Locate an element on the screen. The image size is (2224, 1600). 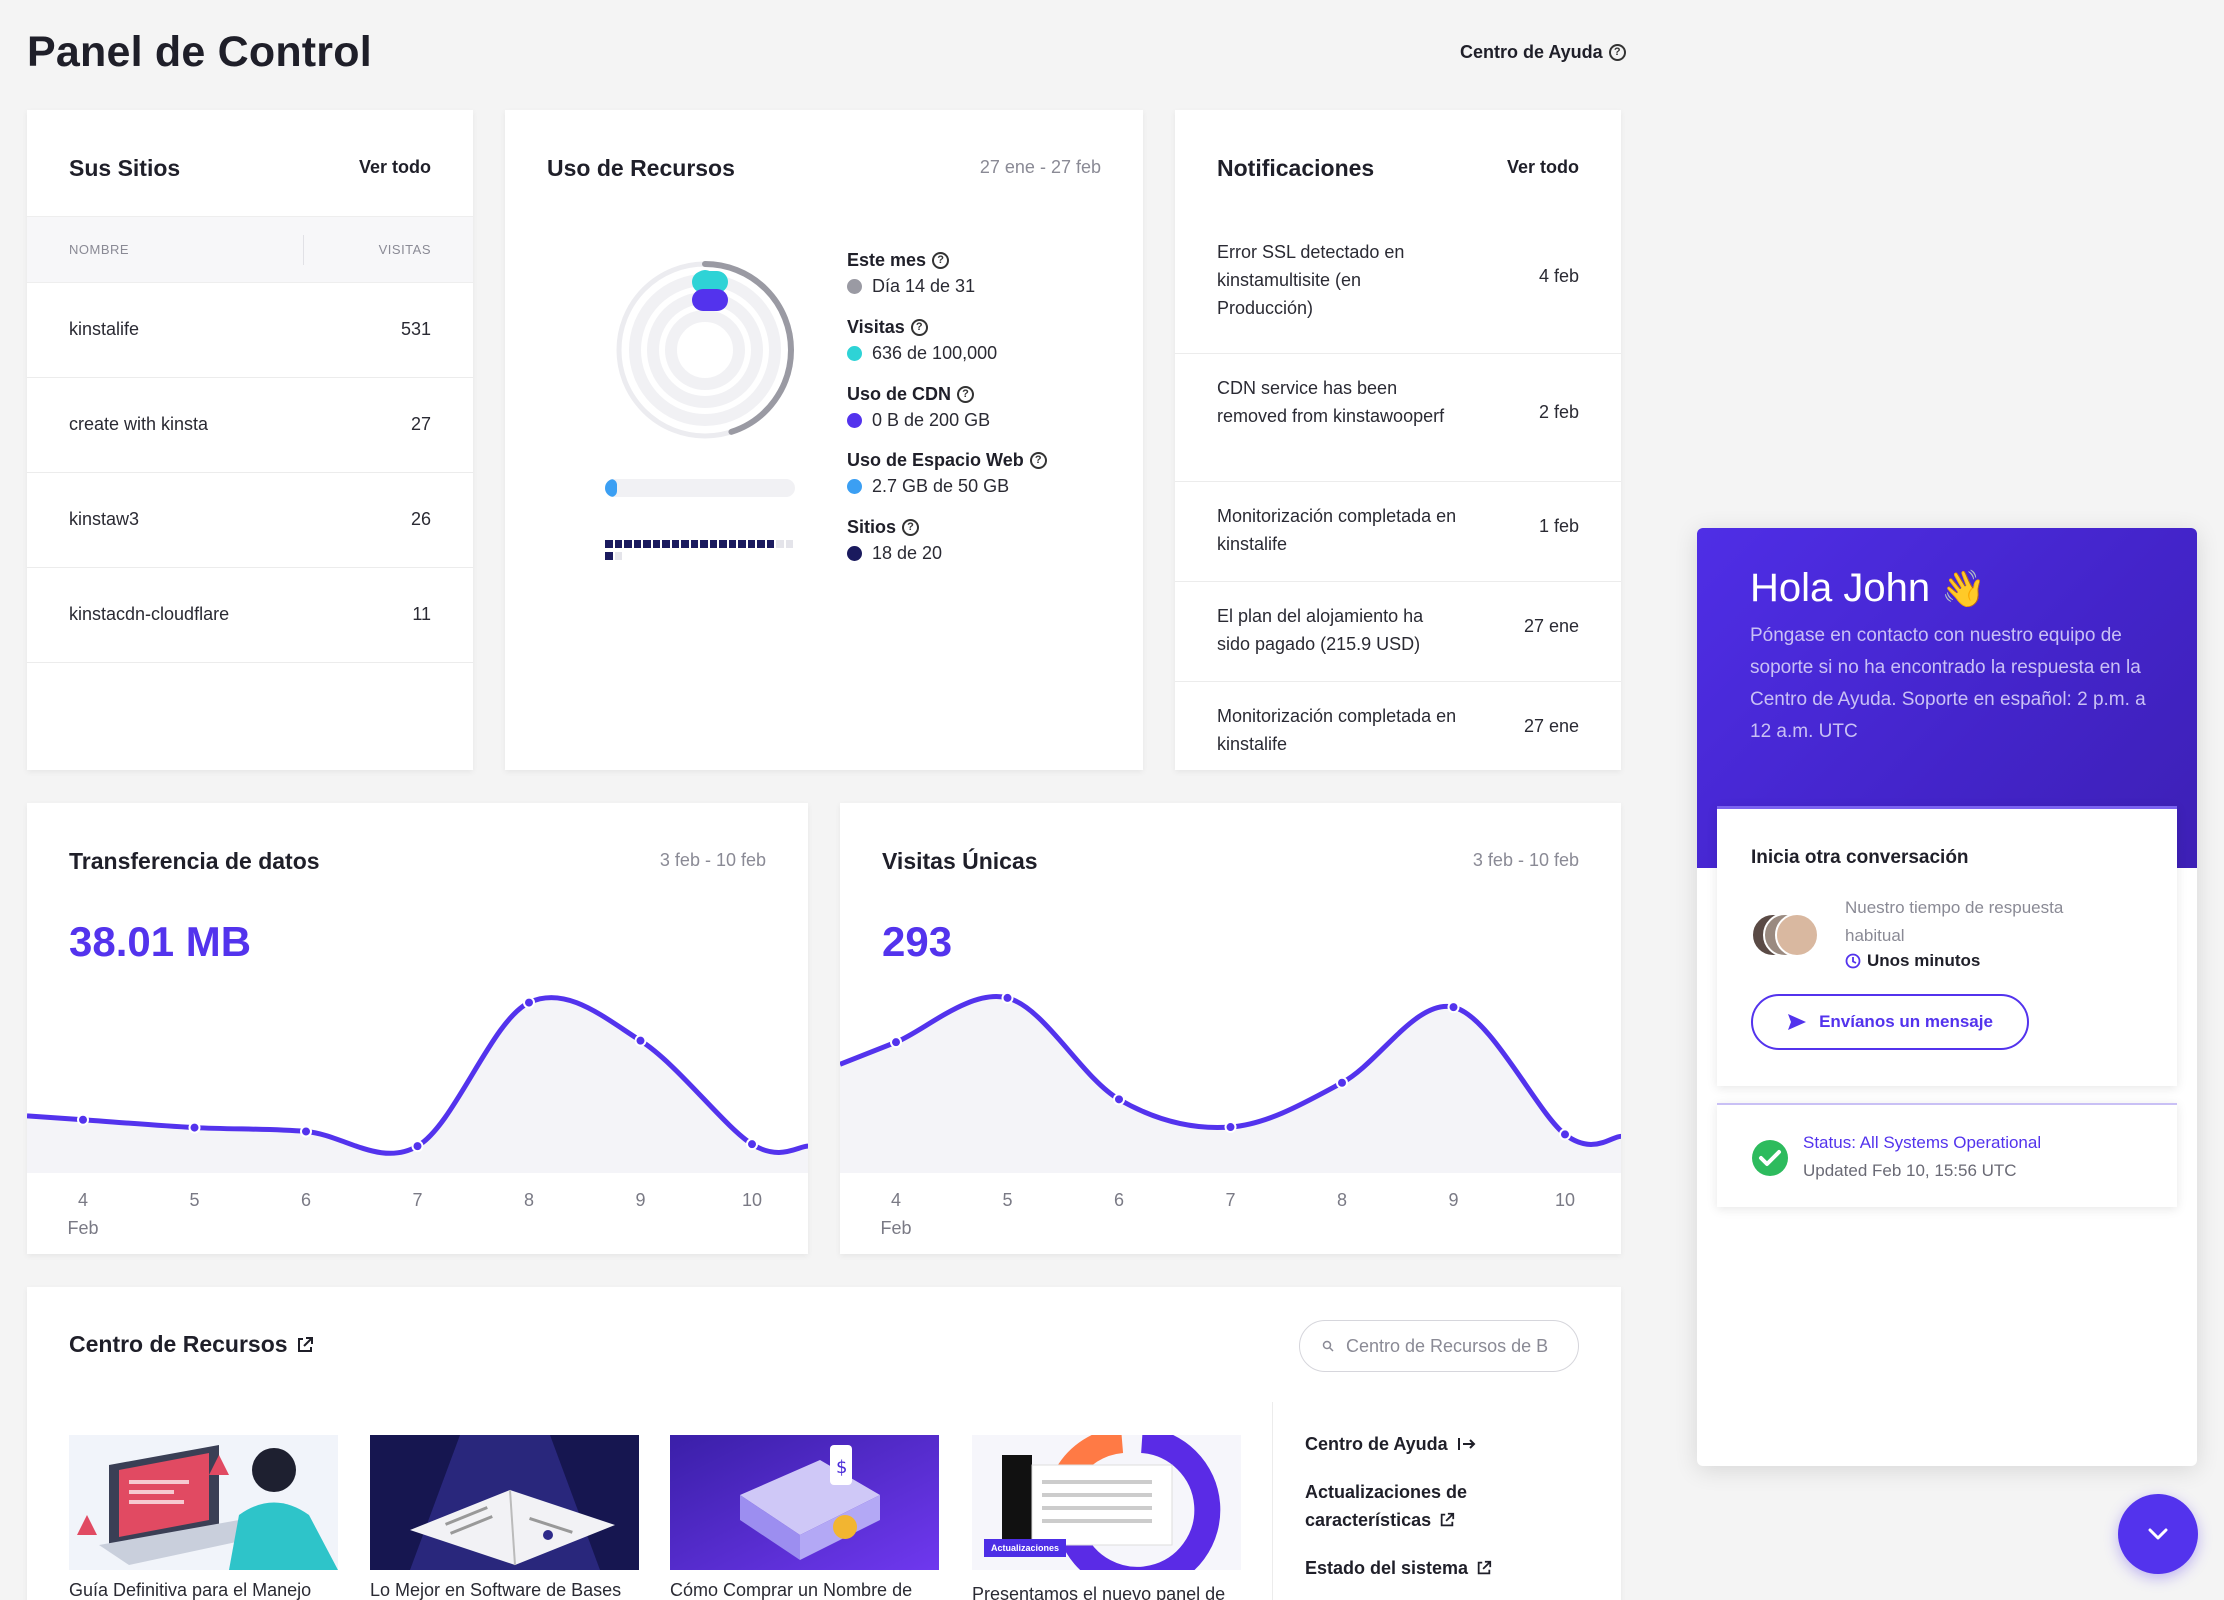
col-name-header: NOMBRE is located at coordinates (99, 249).